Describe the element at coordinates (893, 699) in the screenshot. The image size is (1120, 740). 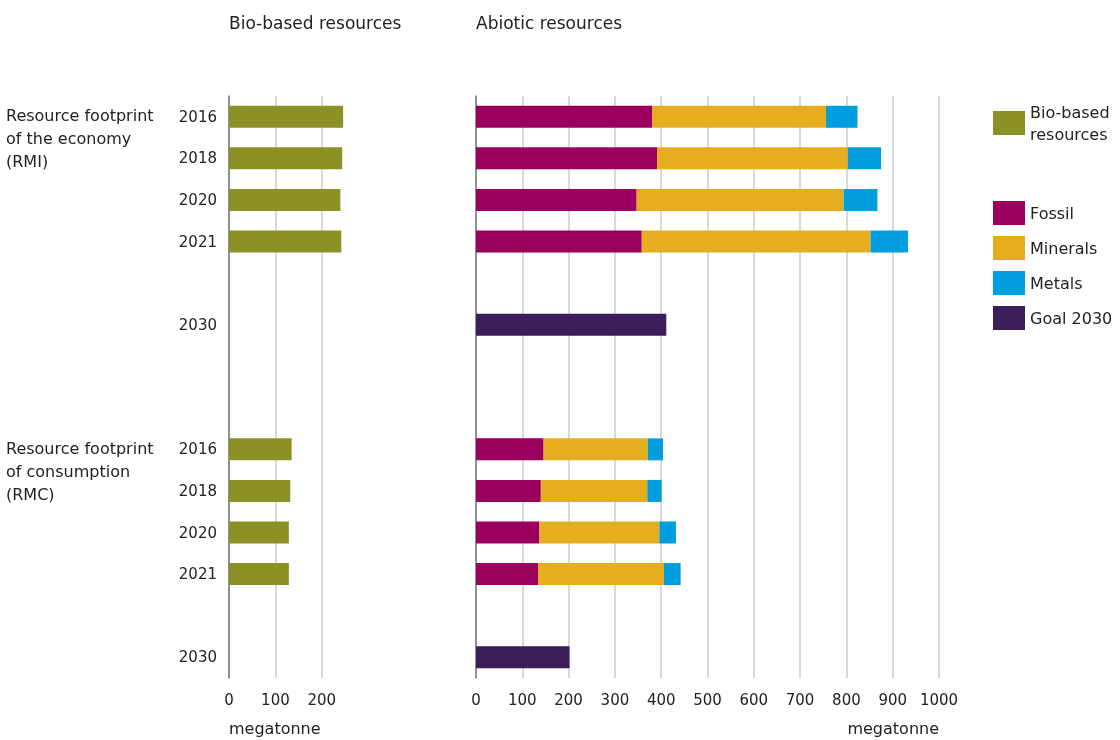
I see `x-tick-label: 900` at that location.